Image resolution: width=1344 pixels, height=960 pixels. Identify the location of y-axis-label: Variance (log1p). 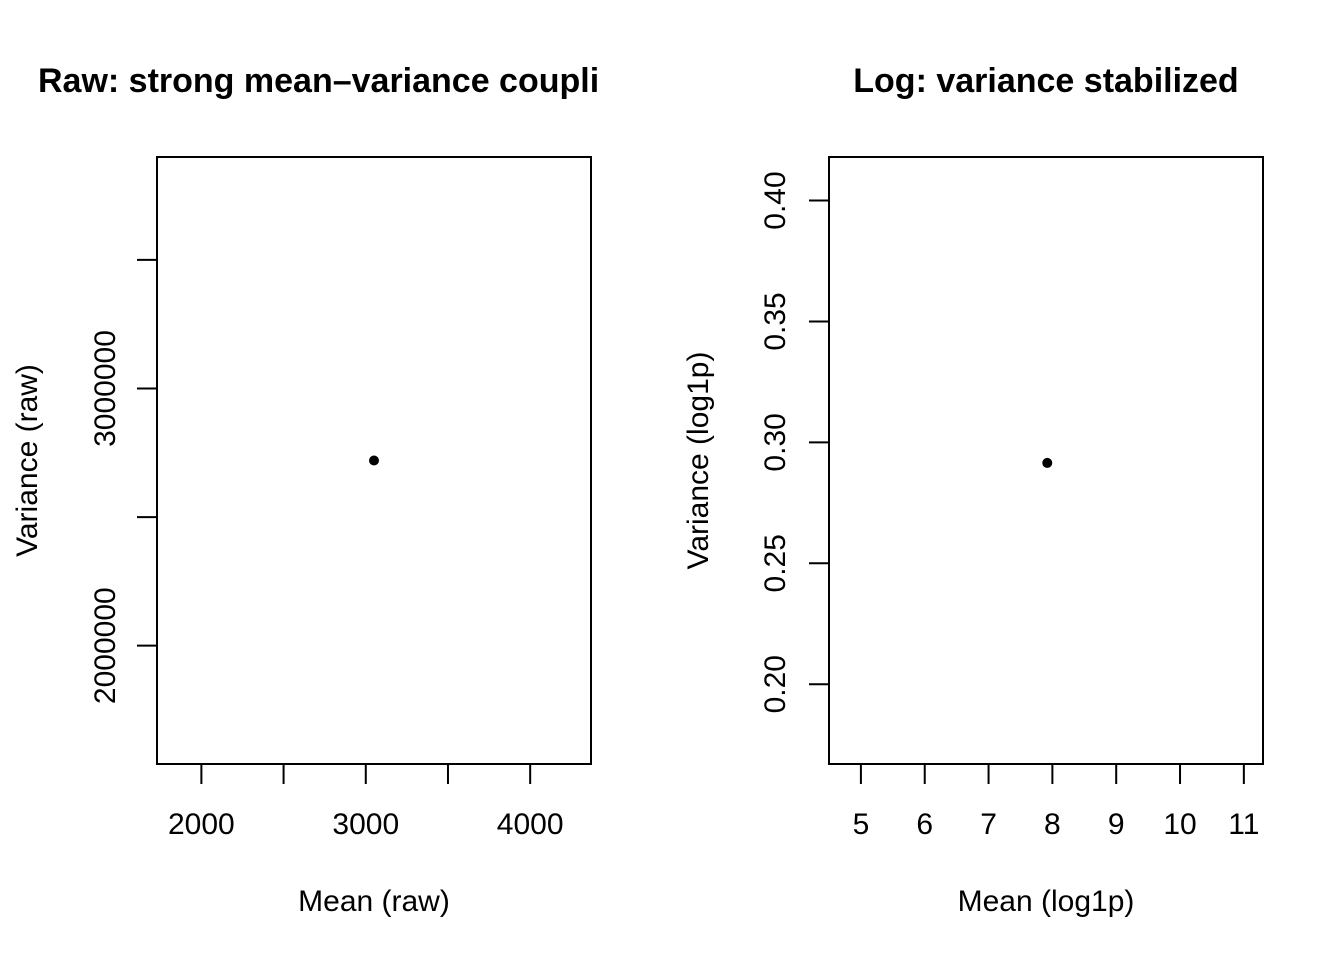
(698, 461).